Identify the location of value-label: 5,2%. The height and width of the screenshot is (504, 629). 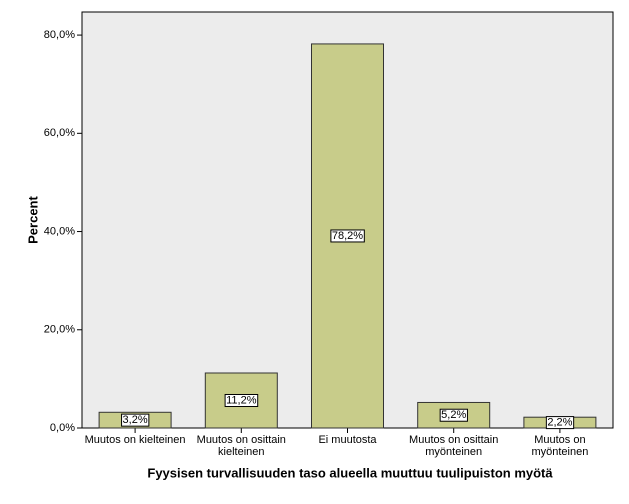
(453, 415).